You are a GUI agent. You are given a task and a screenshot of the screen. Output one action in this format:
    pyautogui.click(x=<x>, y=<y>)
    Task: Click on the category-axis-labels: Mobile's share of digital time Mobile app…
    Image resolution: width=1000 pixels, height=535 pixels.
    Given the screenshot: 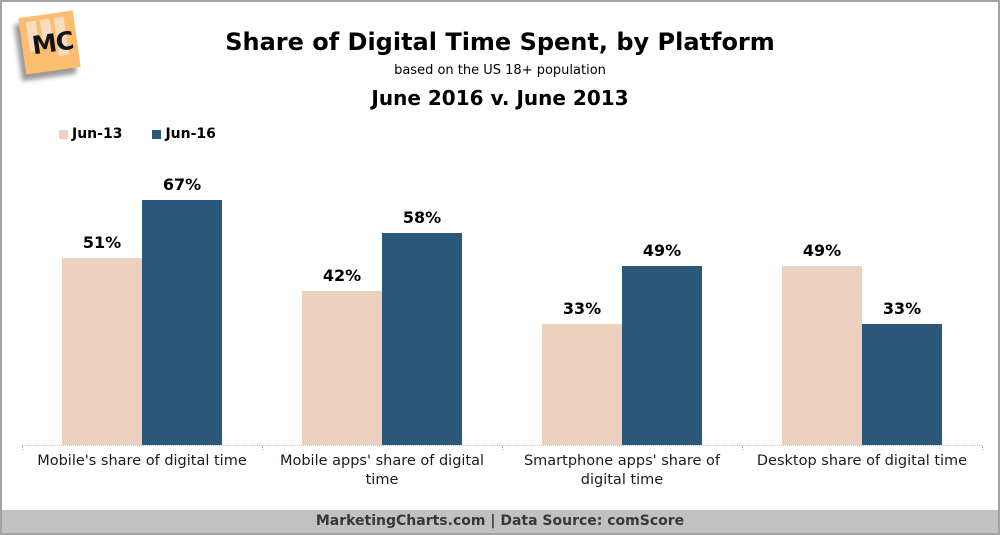 What is the action you would take?
    pyautogui.click(x=502, y=471)
    